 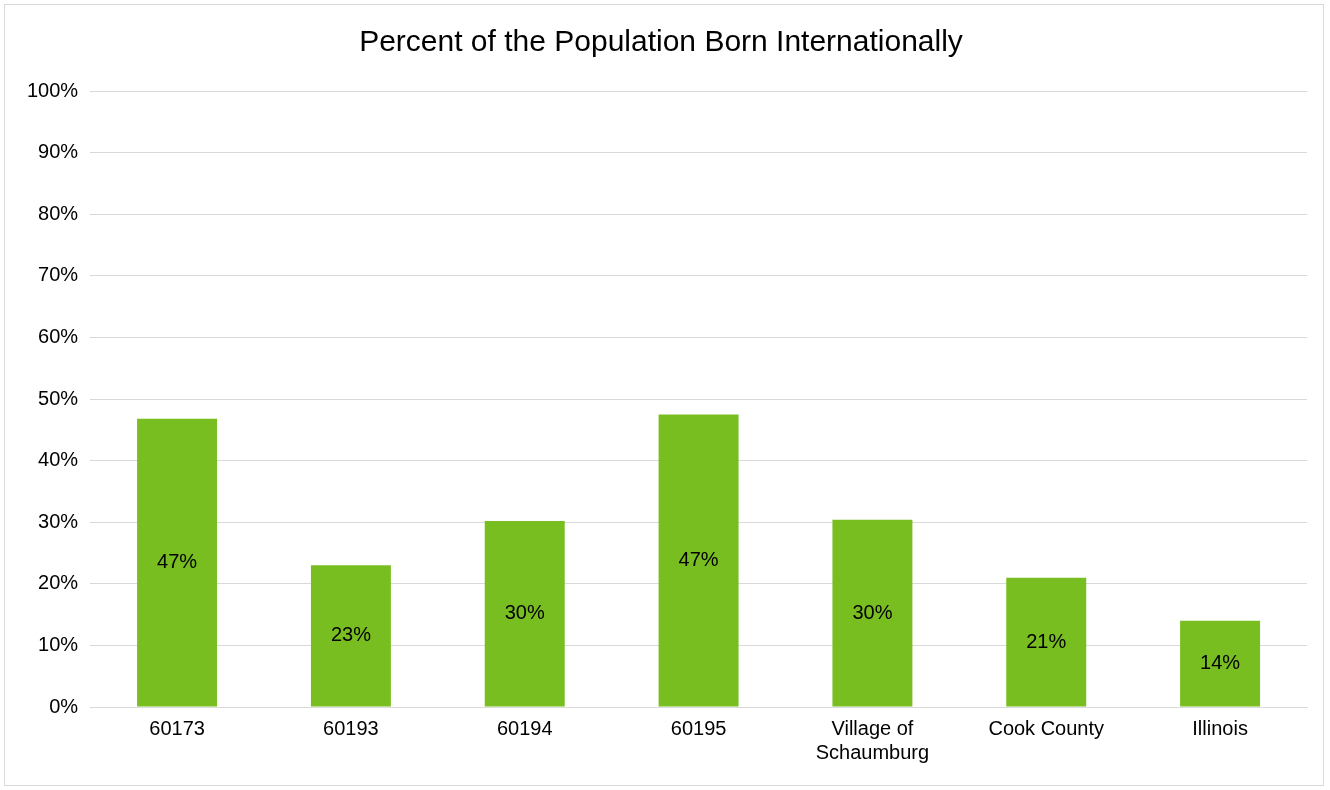 What do you see at coordinates (58, 582) in the screenshot?
I see `y-tick-label: 20%` at bounding box center [58, 582].